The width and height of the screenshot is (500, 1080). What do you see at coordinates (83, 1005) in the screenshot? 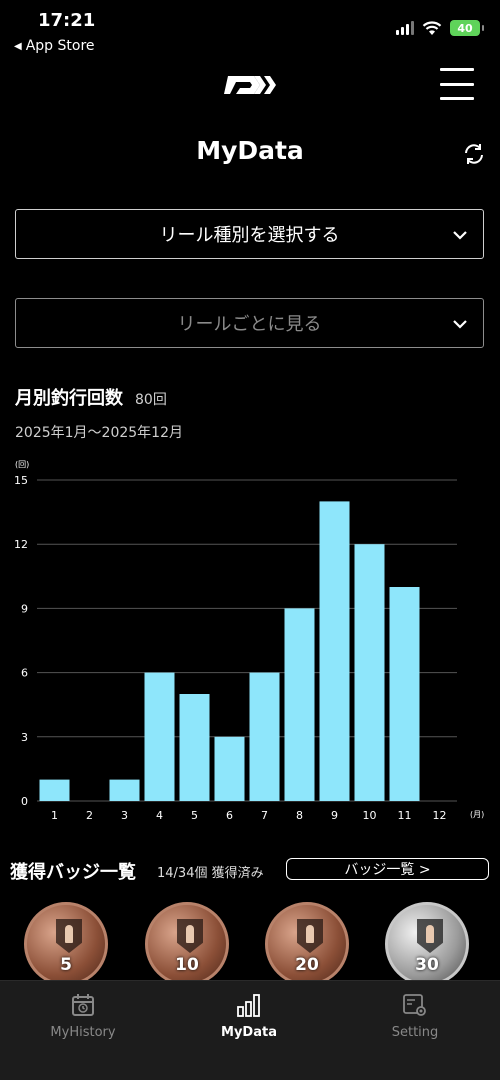
I see `calendar-history-icon` at bounding box center [83, 1005].